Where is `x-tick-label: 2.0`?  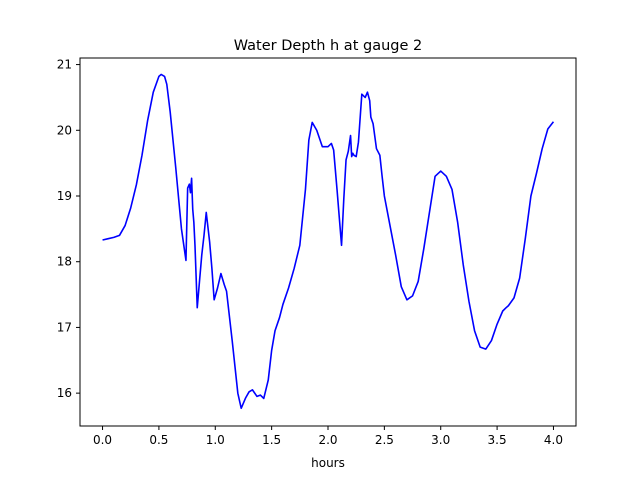
x-tick-label: 2.0 is located at coordinates (327, 440).